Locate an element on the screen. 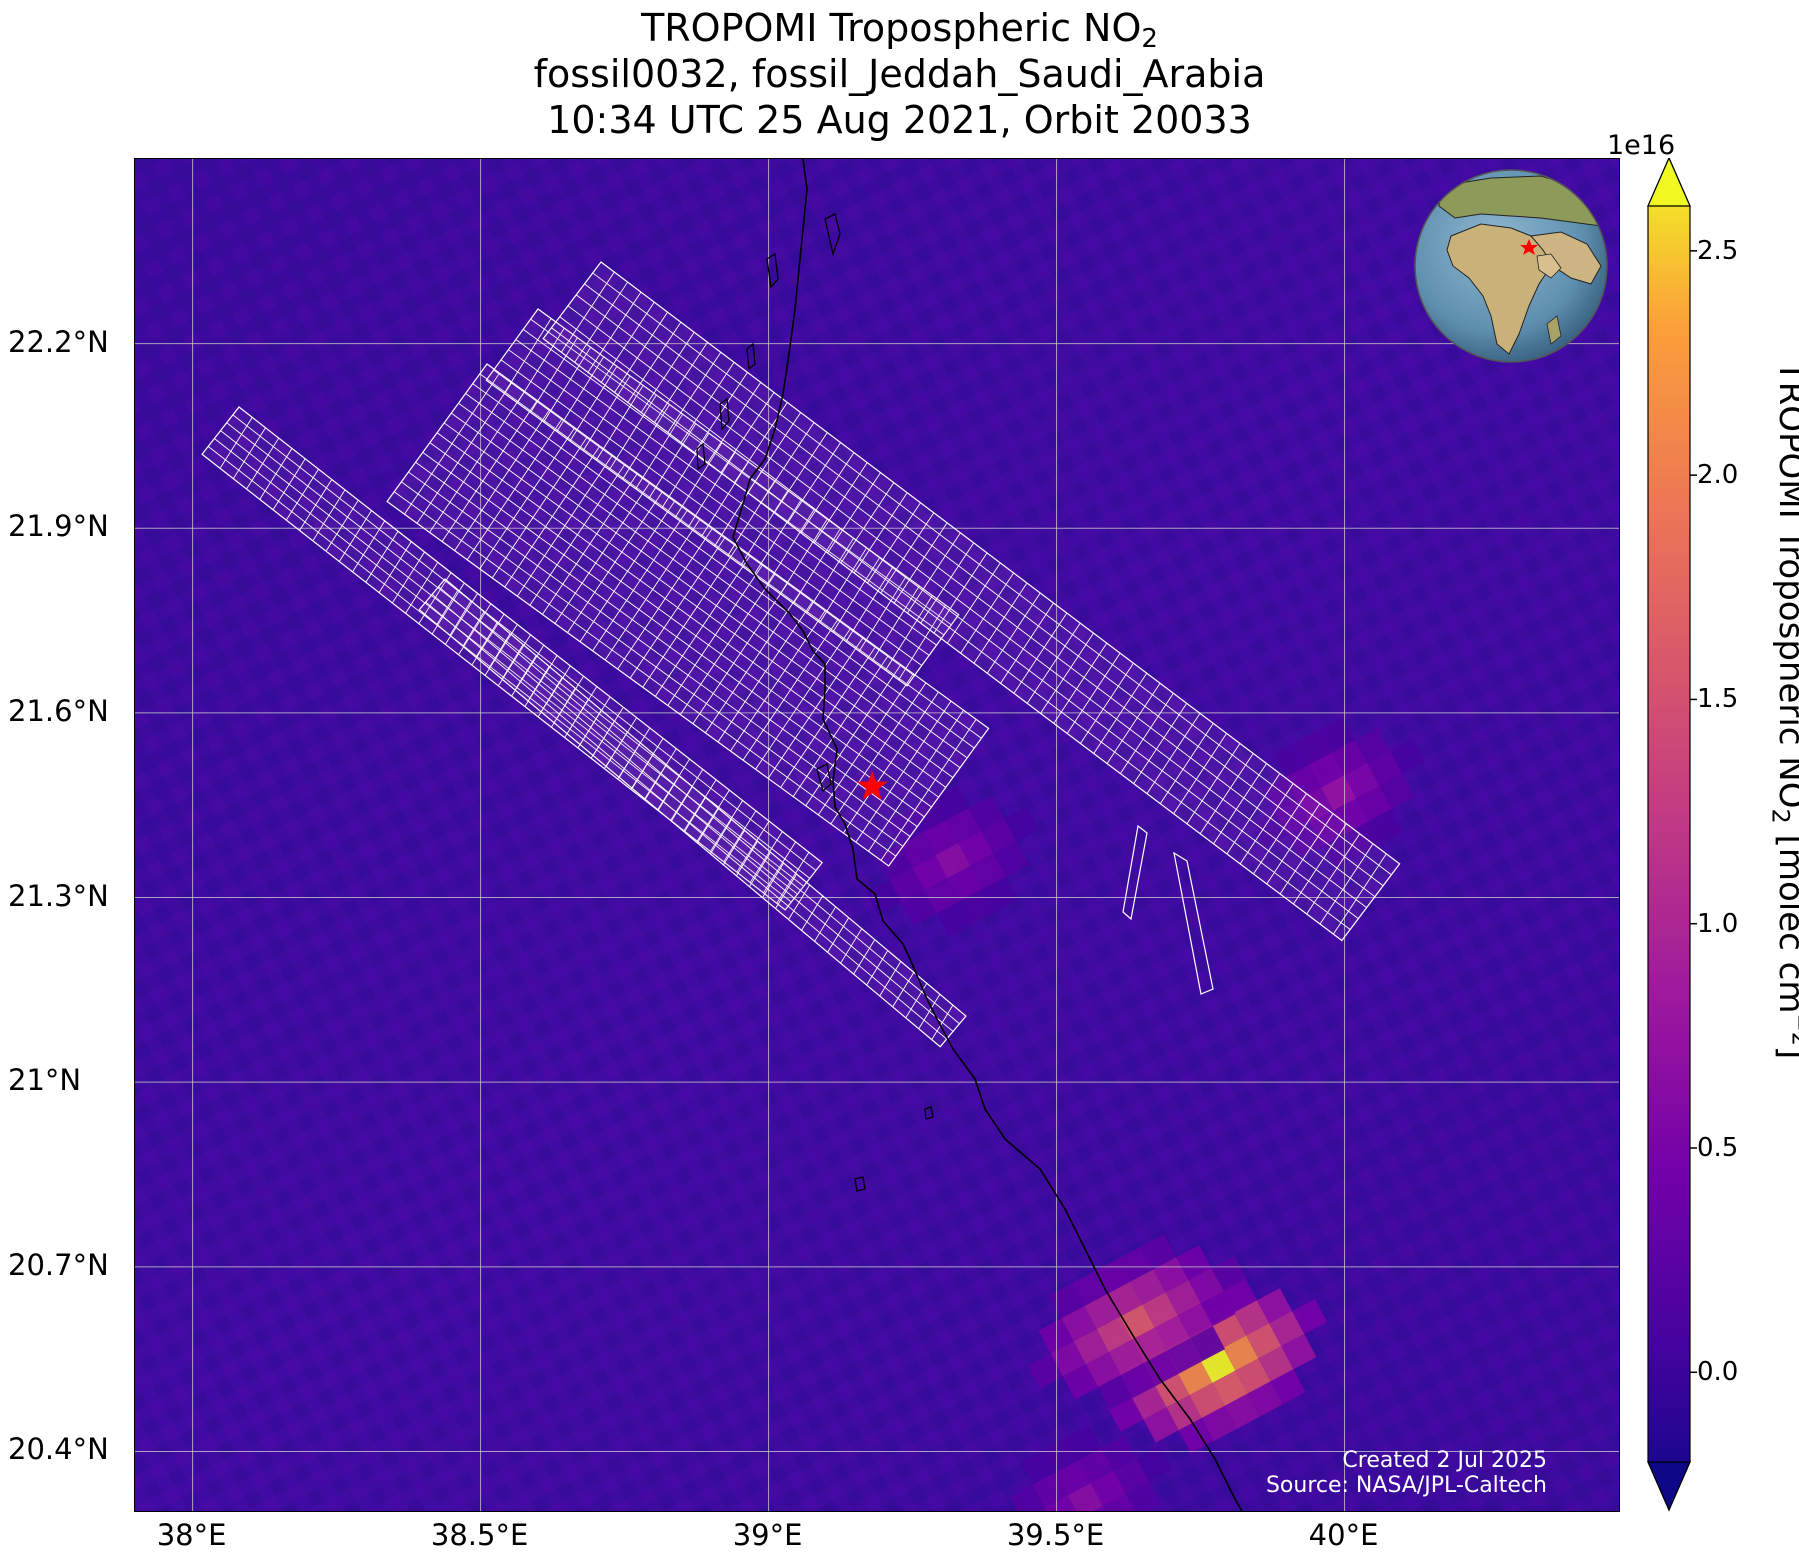 This screenshot has height=1559, width=1799. chart-datetime: 10:34 UTC 25 Aug 2021, Orbit 20033 is located at coordinates (899, 120).